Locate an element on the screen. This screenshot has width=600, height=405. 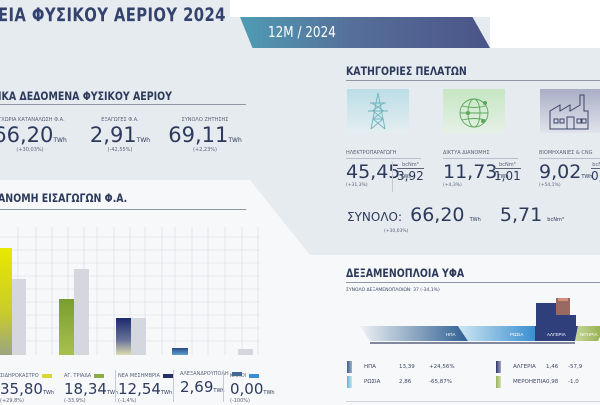
factory-icon is located at coordinates (570, 111).